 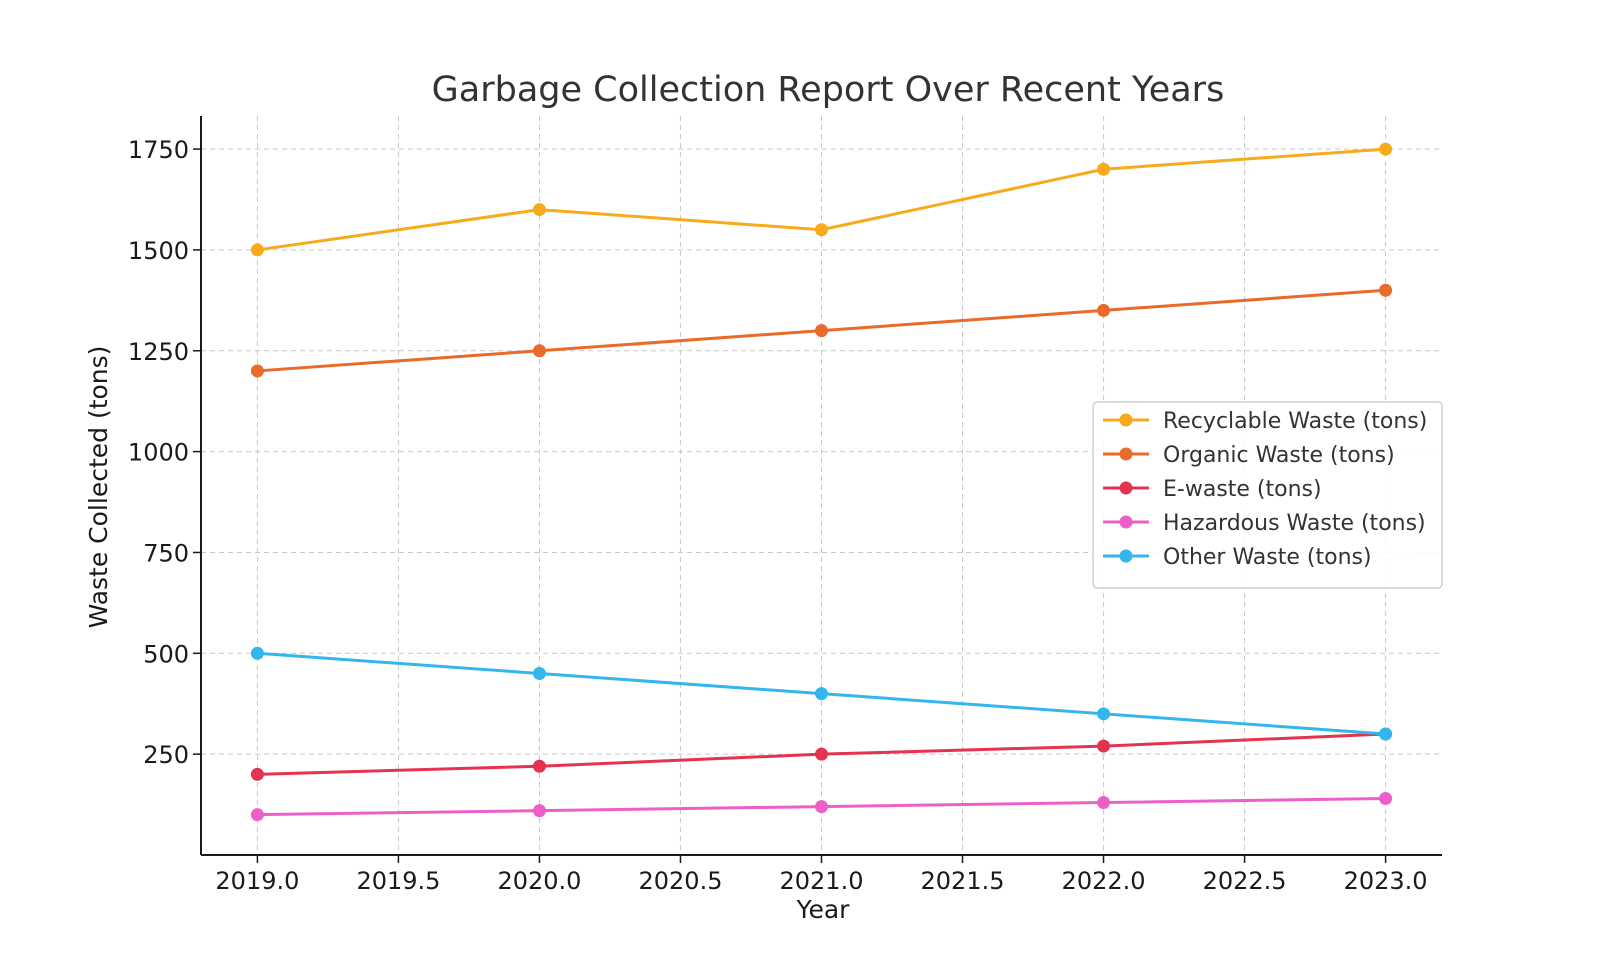 I want to click on x-tick-label: 2019.5, so click(x=398, y=881).